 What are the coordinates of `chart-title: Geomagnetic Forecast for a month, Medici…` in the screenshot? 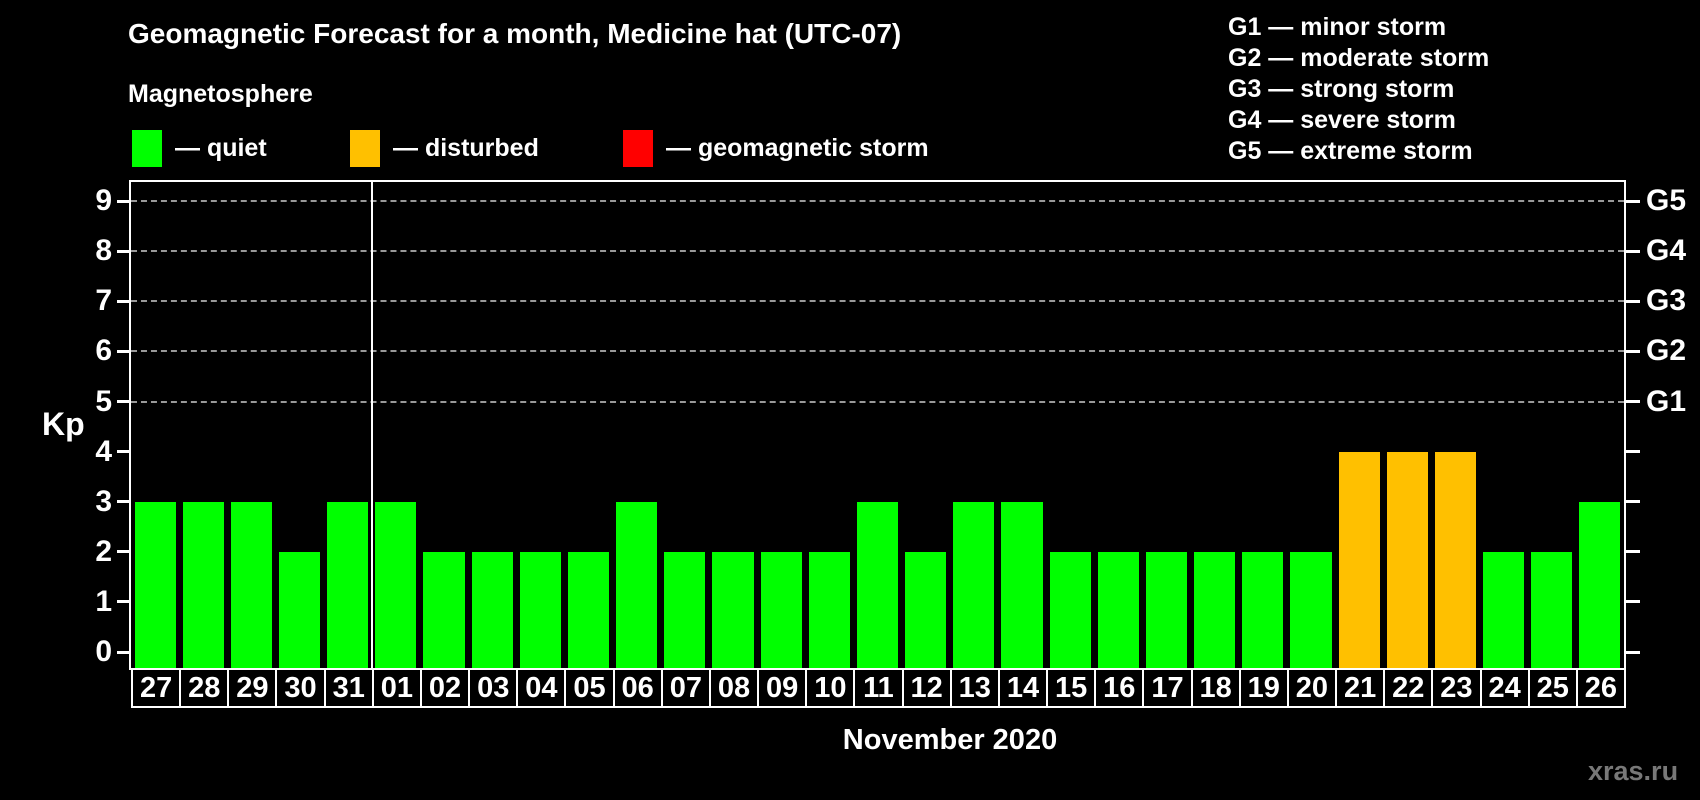 It's located at (515, 33).